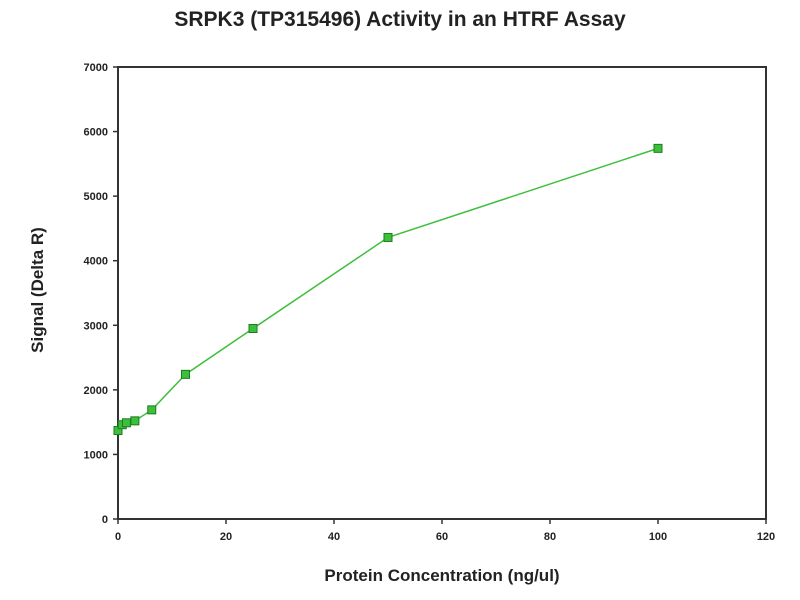 The height and width of the screenshot is (600, 800). Describe the element at coordinates (96, 197) in the screenshot. I see `y-tick-label: 5000` at that location.